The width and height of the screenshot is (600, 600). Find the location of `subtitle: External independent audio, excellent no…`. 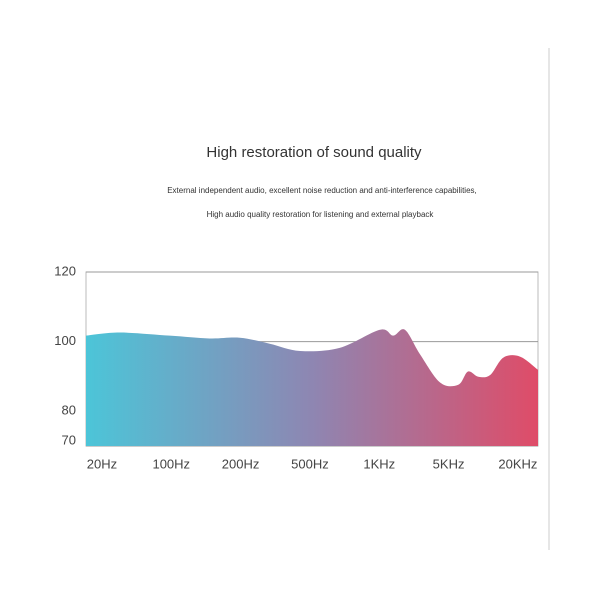

subtitle: External independent audio, excellent no… is located at coordinates (322, 190).